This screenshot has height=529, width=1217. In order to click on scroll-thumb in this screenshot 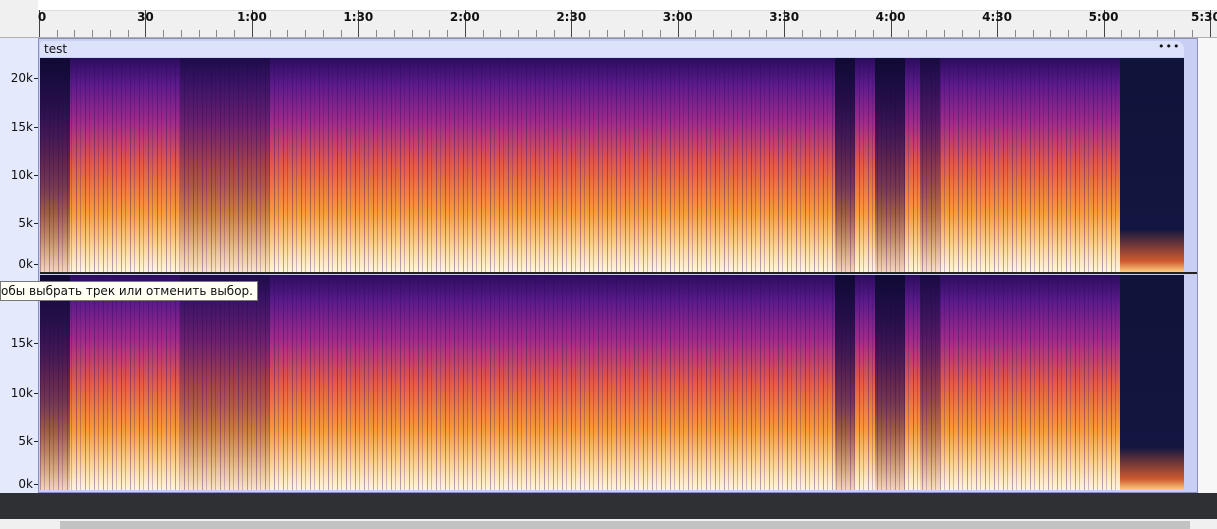, I will do `click(625, 525)`.